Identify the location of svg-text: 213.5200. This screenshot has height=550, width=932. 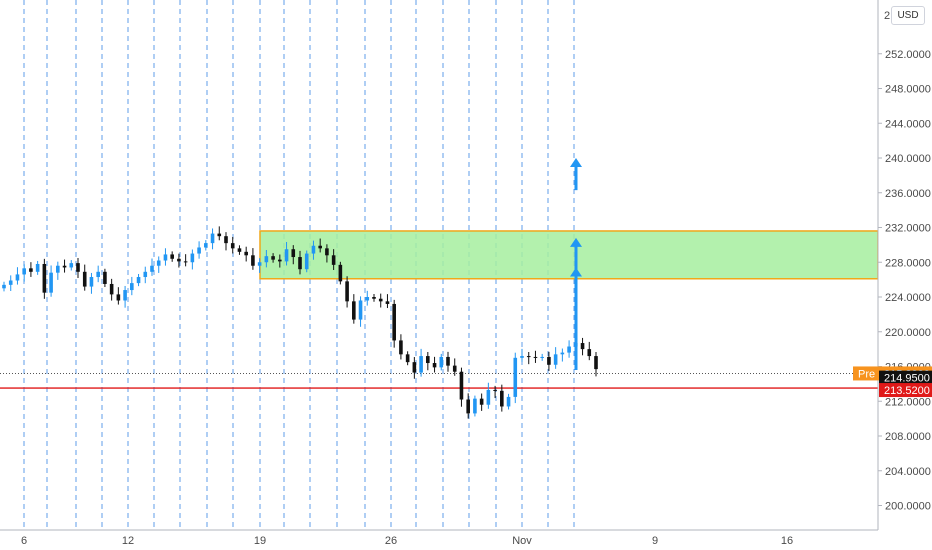
(907, 391).